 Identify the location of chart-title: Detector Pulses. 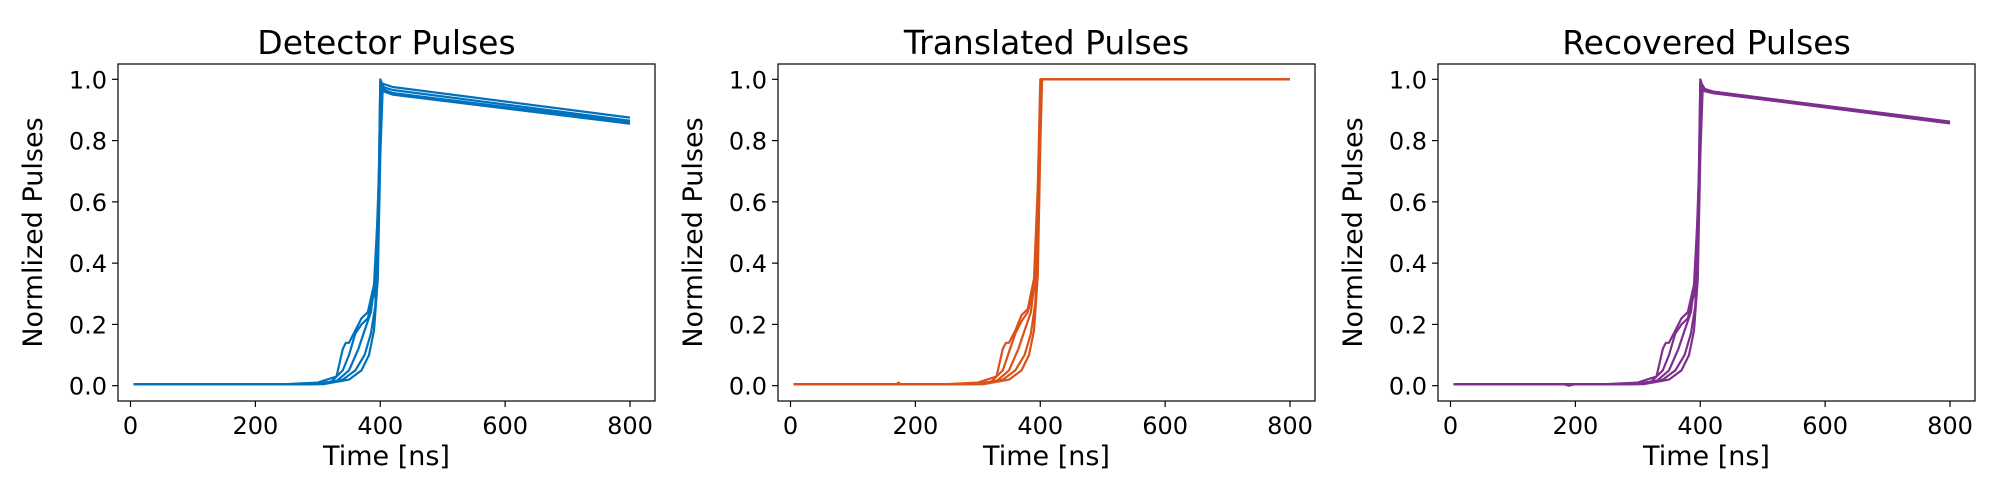
(386, 42).